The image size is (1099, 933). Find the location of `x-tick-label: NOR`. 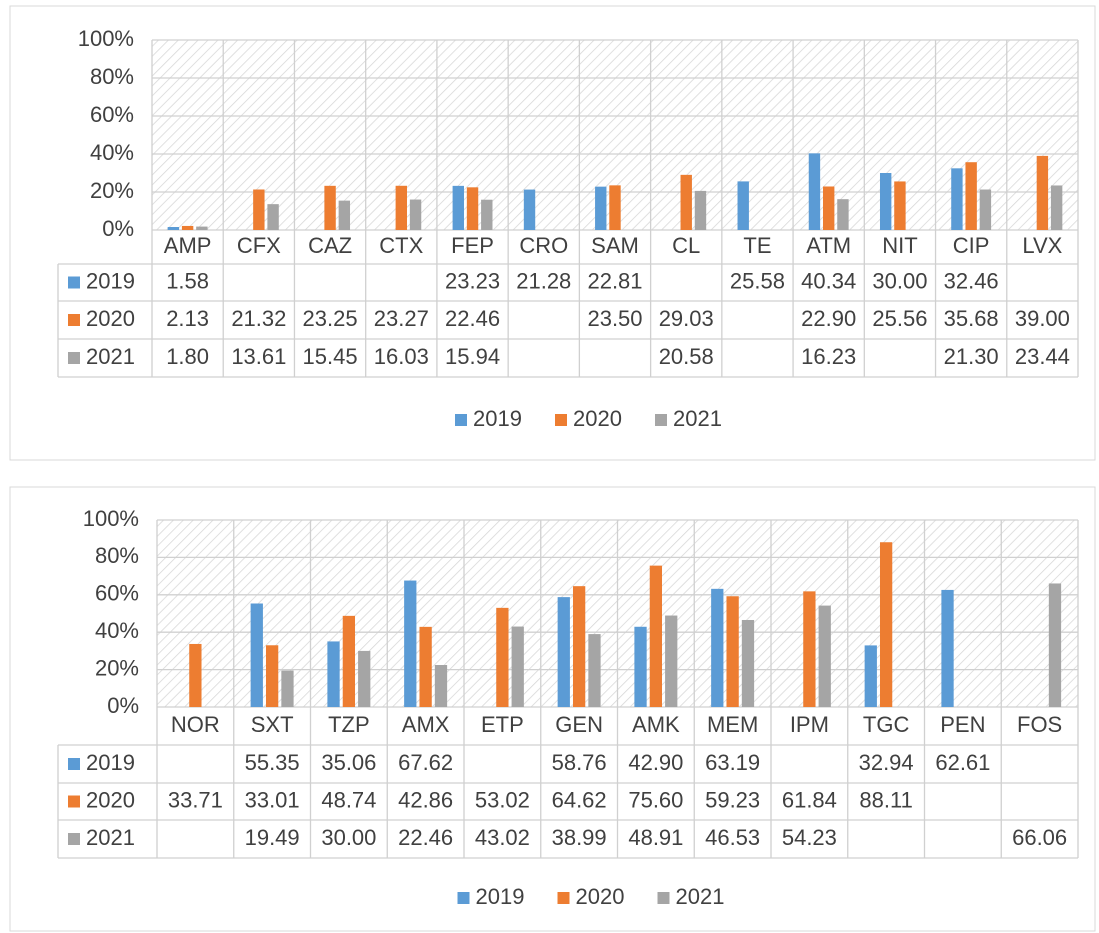

x-tick-label: NOR is located at coordinates (195, 724).